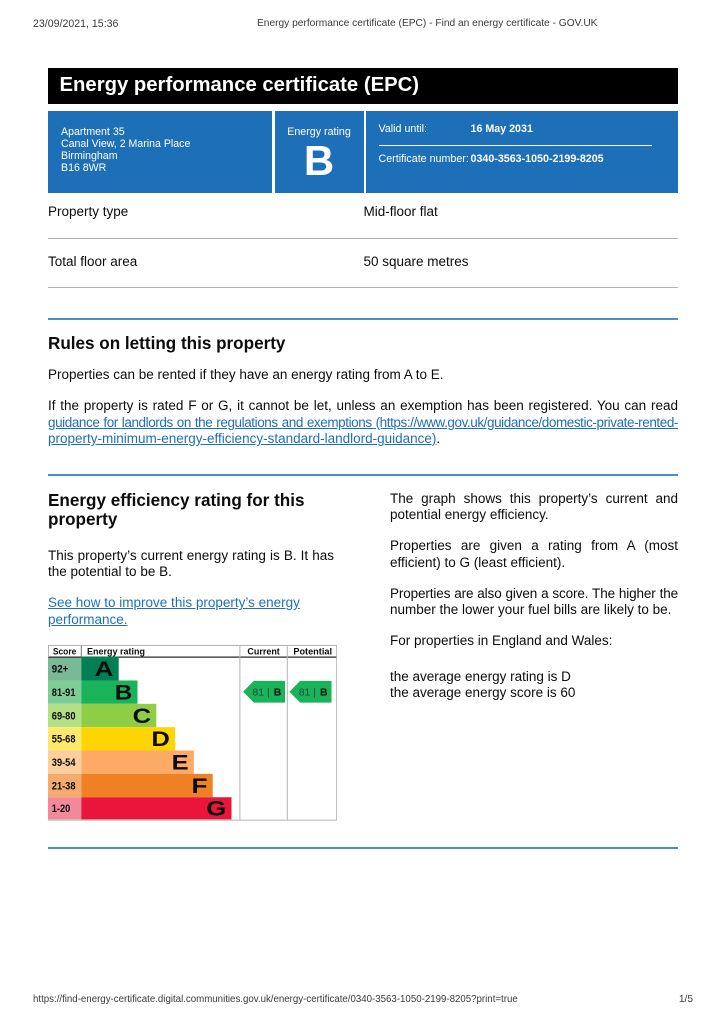  Describe the element at coordinates (60, 670) in the screenshot. I see `svg-text: 92+` at that location.